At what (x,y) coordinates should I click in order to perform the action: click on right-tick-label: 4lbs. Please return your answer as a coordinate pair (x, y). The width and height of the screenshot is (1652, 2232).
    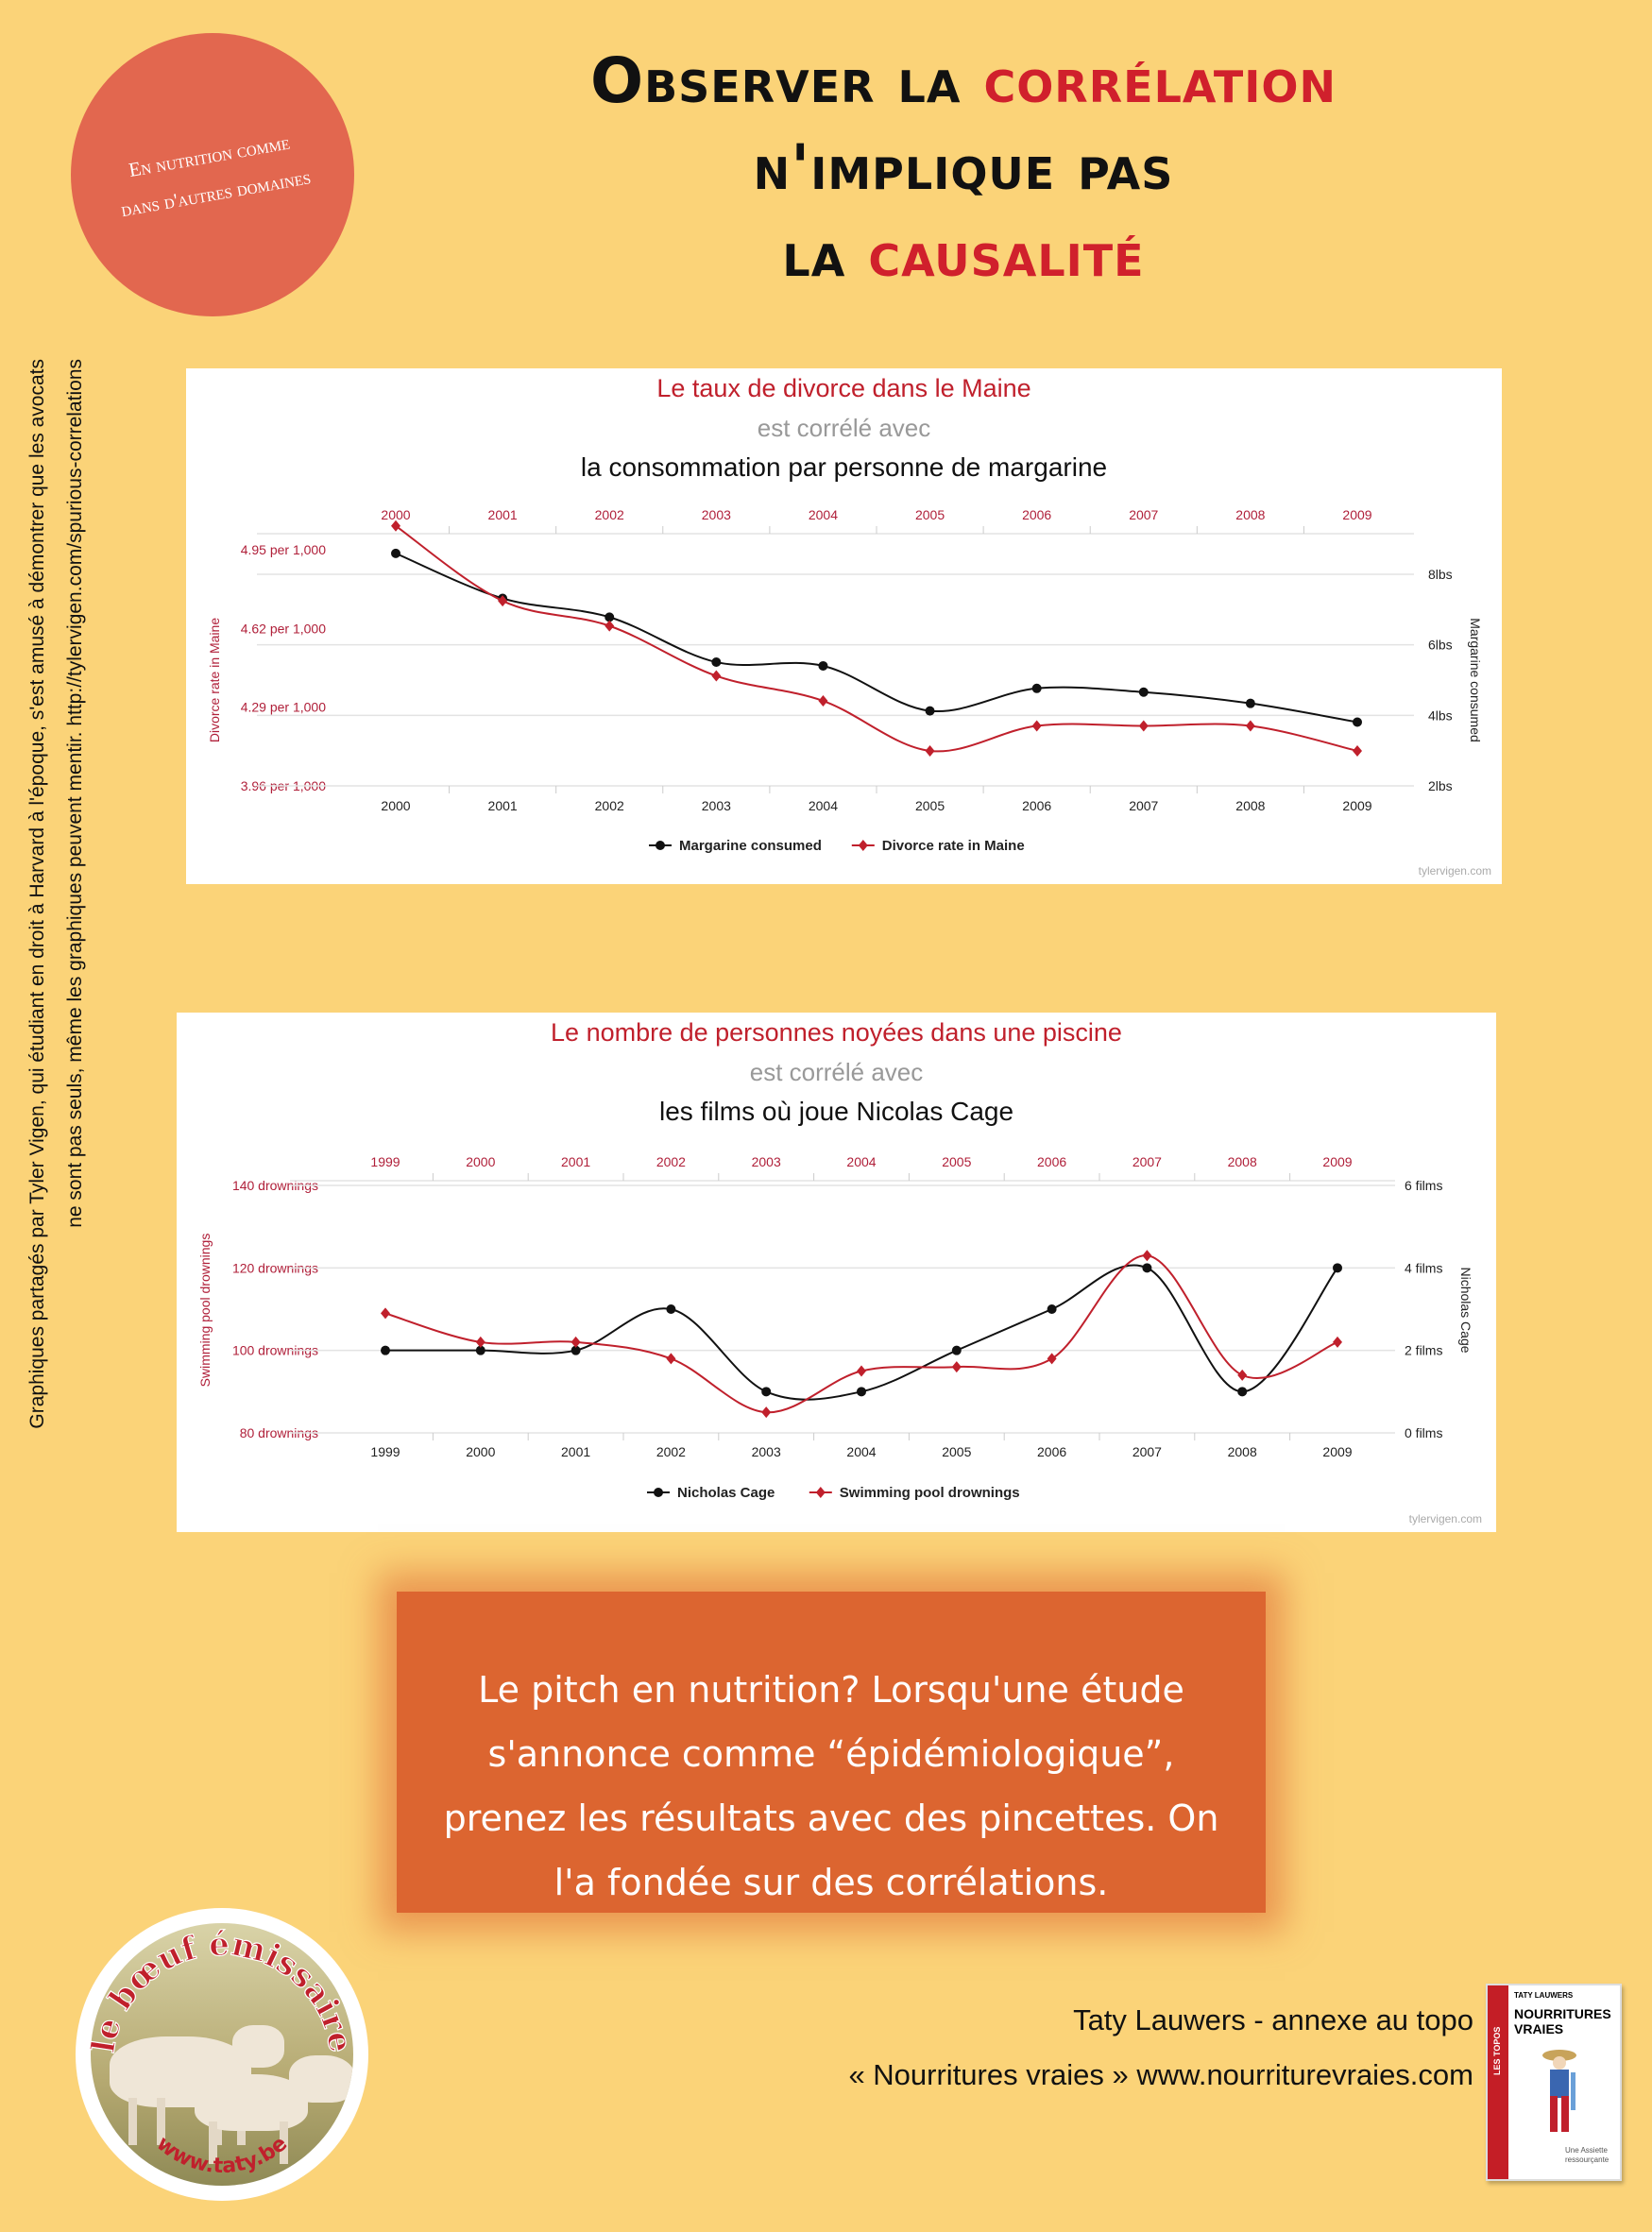
    Looking at the image, I should click on (1440, 715).